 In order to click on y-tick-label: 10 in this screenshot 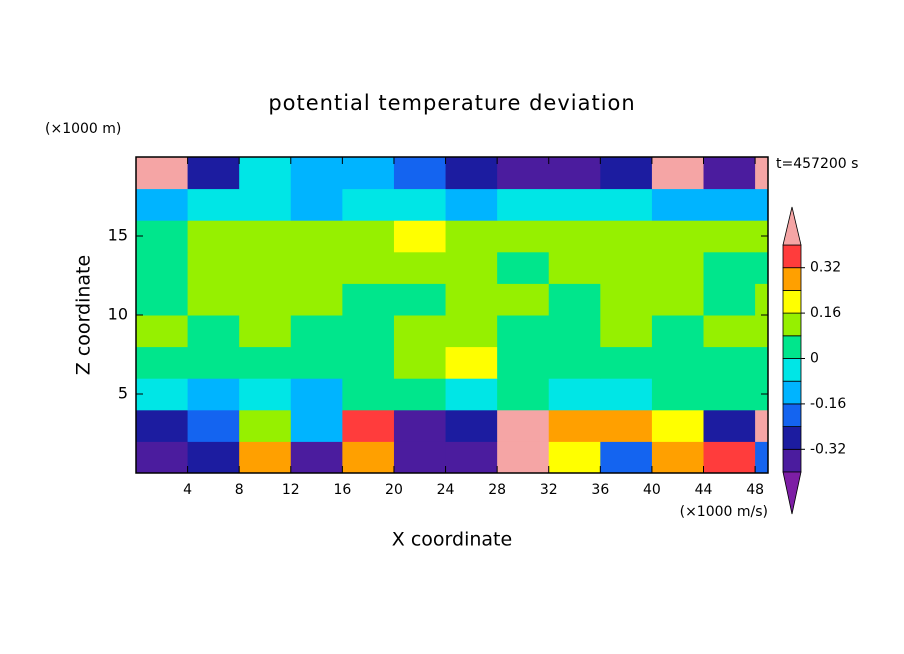, I will do `click(118, 314)`.